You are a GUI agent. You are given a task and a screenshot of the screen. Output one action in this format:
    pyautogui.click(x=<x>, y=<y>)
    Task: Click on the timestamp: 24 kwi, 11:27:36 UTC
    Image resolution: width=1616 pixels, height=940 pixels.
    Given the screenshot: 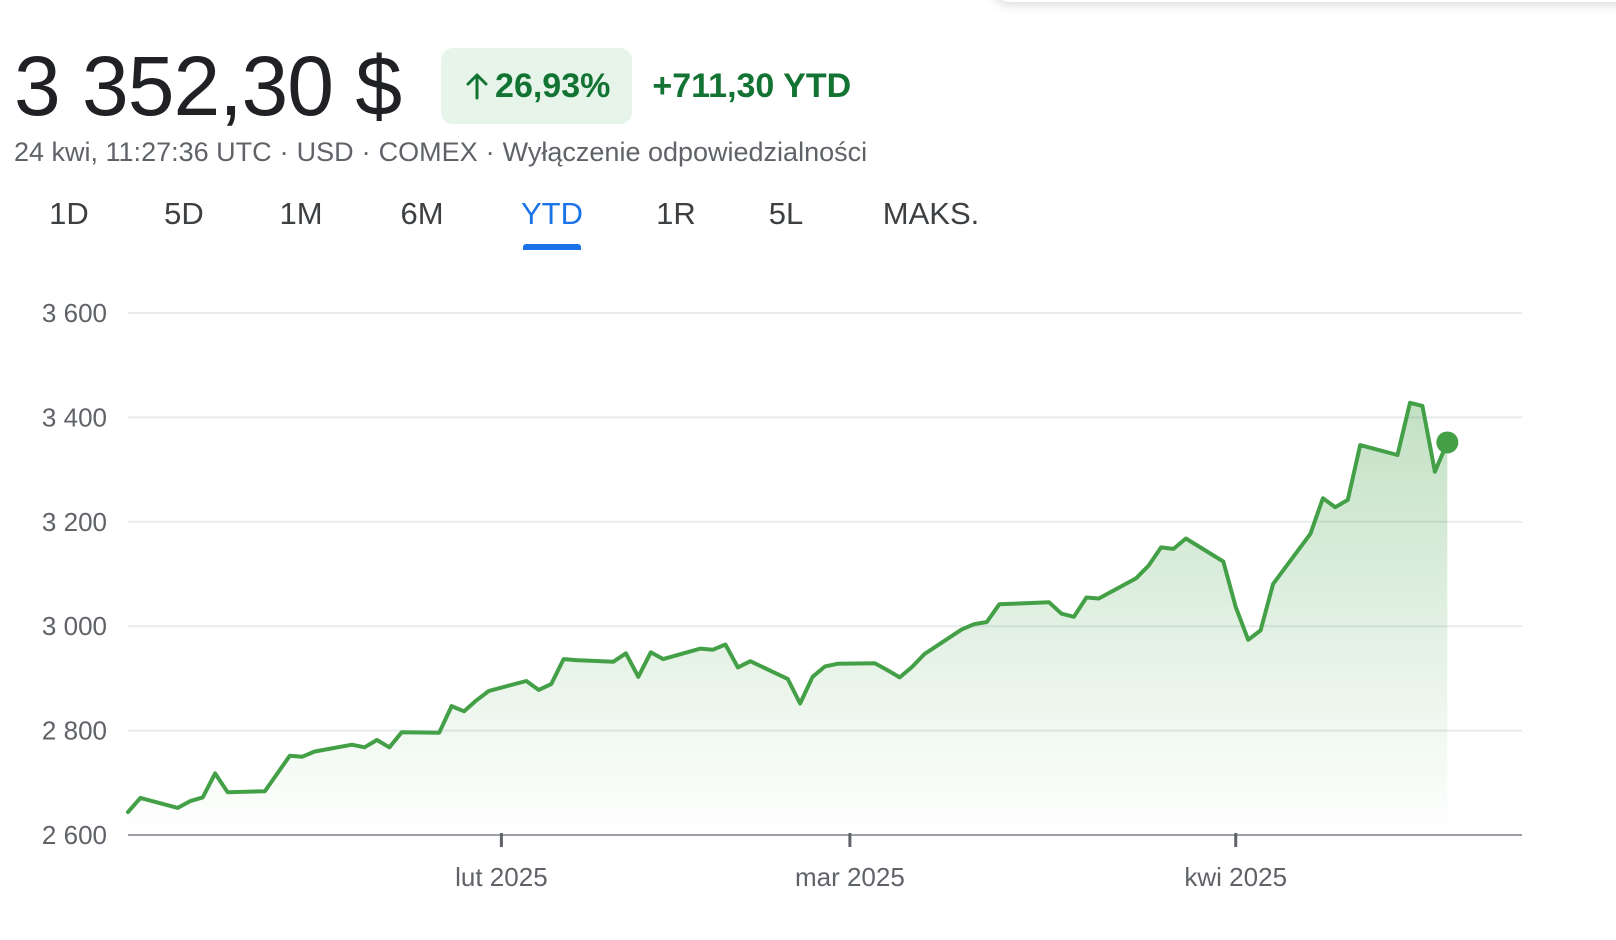 What is the action you would take?
    pyautogui.click(x=143, y=152)
    